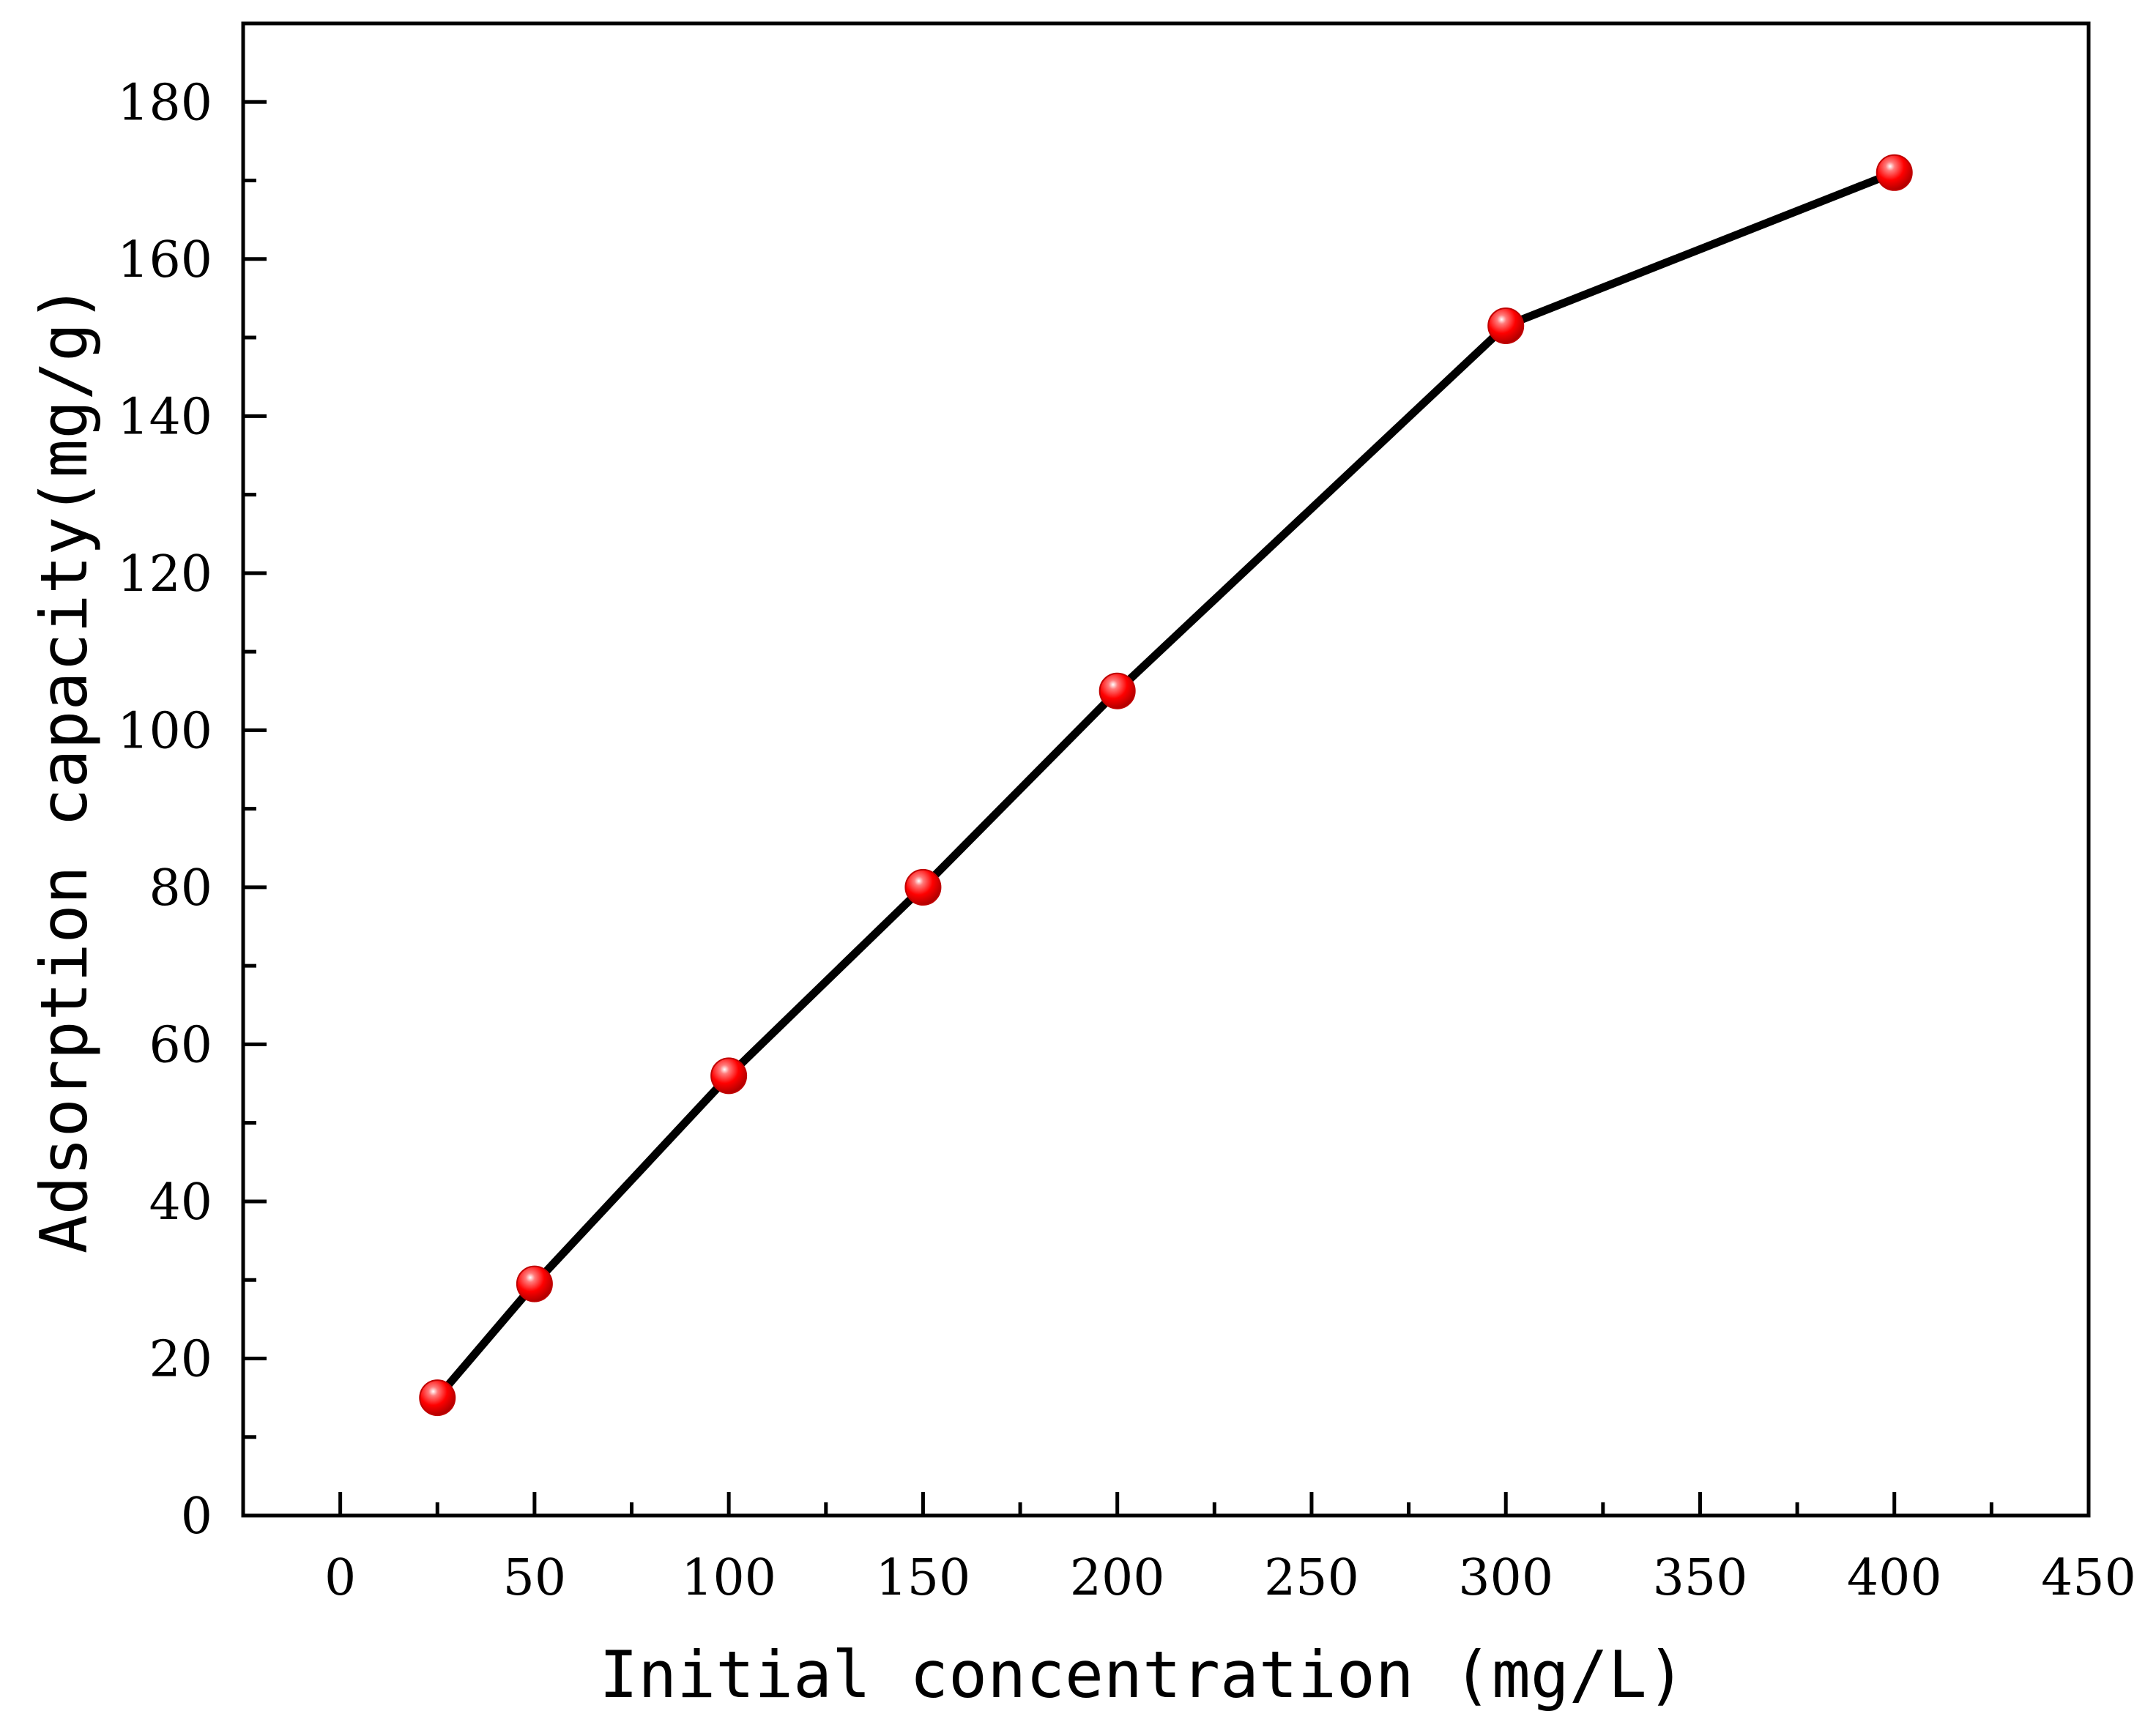  Describe the element at coordinates (1117, 1578) in the screenshot. I see `x-tick-label: 200` at that location.